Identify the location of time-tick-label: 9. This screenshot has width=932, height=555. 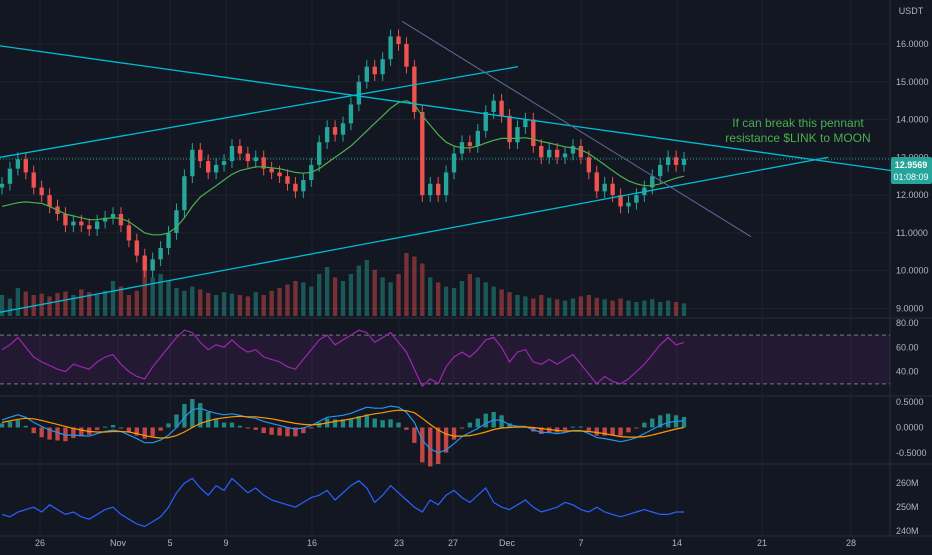
(225, 543).